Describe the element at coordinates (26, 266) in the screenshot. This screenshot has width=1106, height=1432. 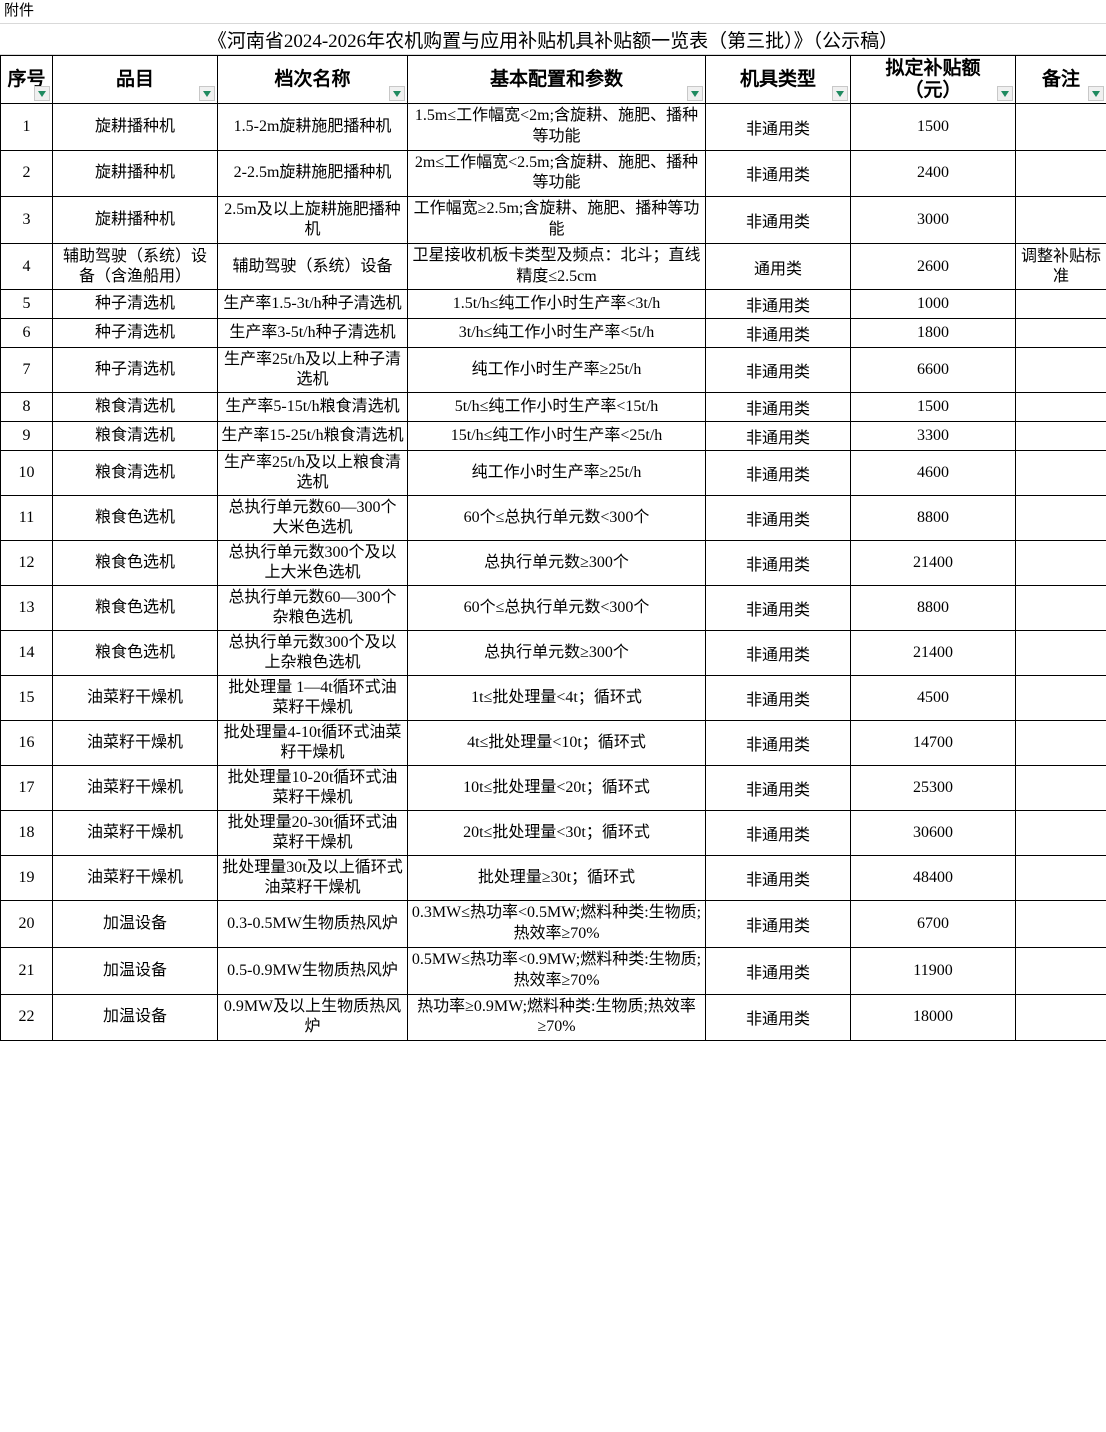
I see `cell-seq: 4` at that location.